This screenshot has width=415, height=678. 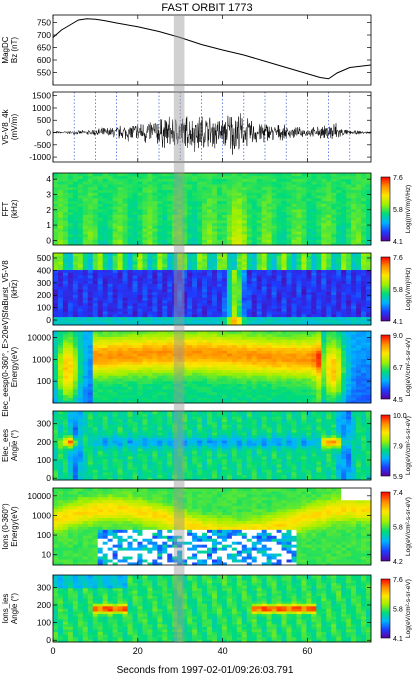 What do you see at coordinates (398, 336) in the screenshot?
I see `colorbar-tick-label: 9.0` at bounding box center [398, 336].